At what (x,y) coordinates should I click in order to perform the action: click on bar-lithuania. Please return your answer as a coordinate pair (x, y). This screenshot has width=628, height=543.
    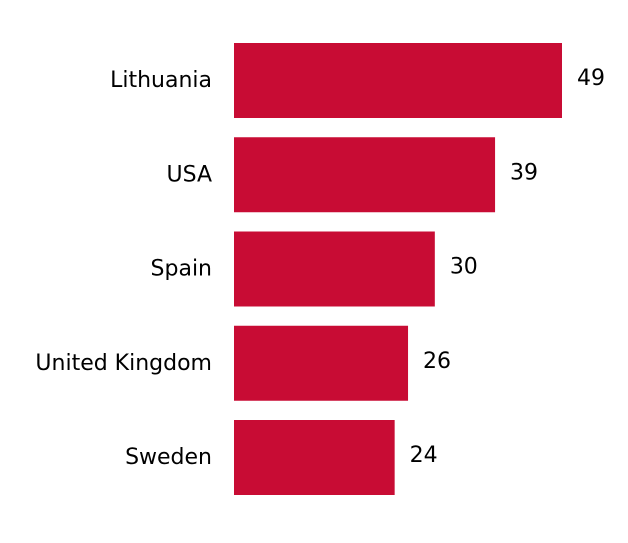
    Looking at the image, I should click on (398, 80).